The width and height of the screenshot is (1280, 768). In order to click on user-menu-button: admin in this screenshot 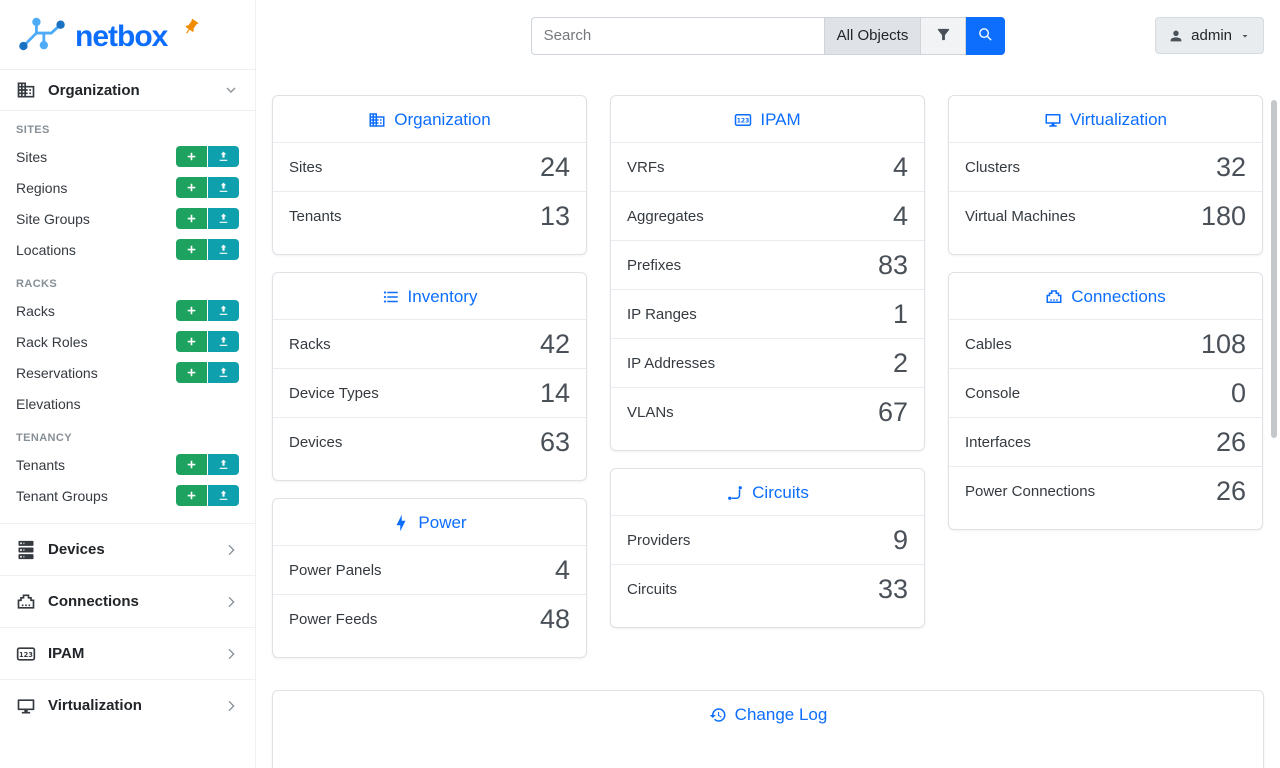, I will do `click(1209, 35)`.